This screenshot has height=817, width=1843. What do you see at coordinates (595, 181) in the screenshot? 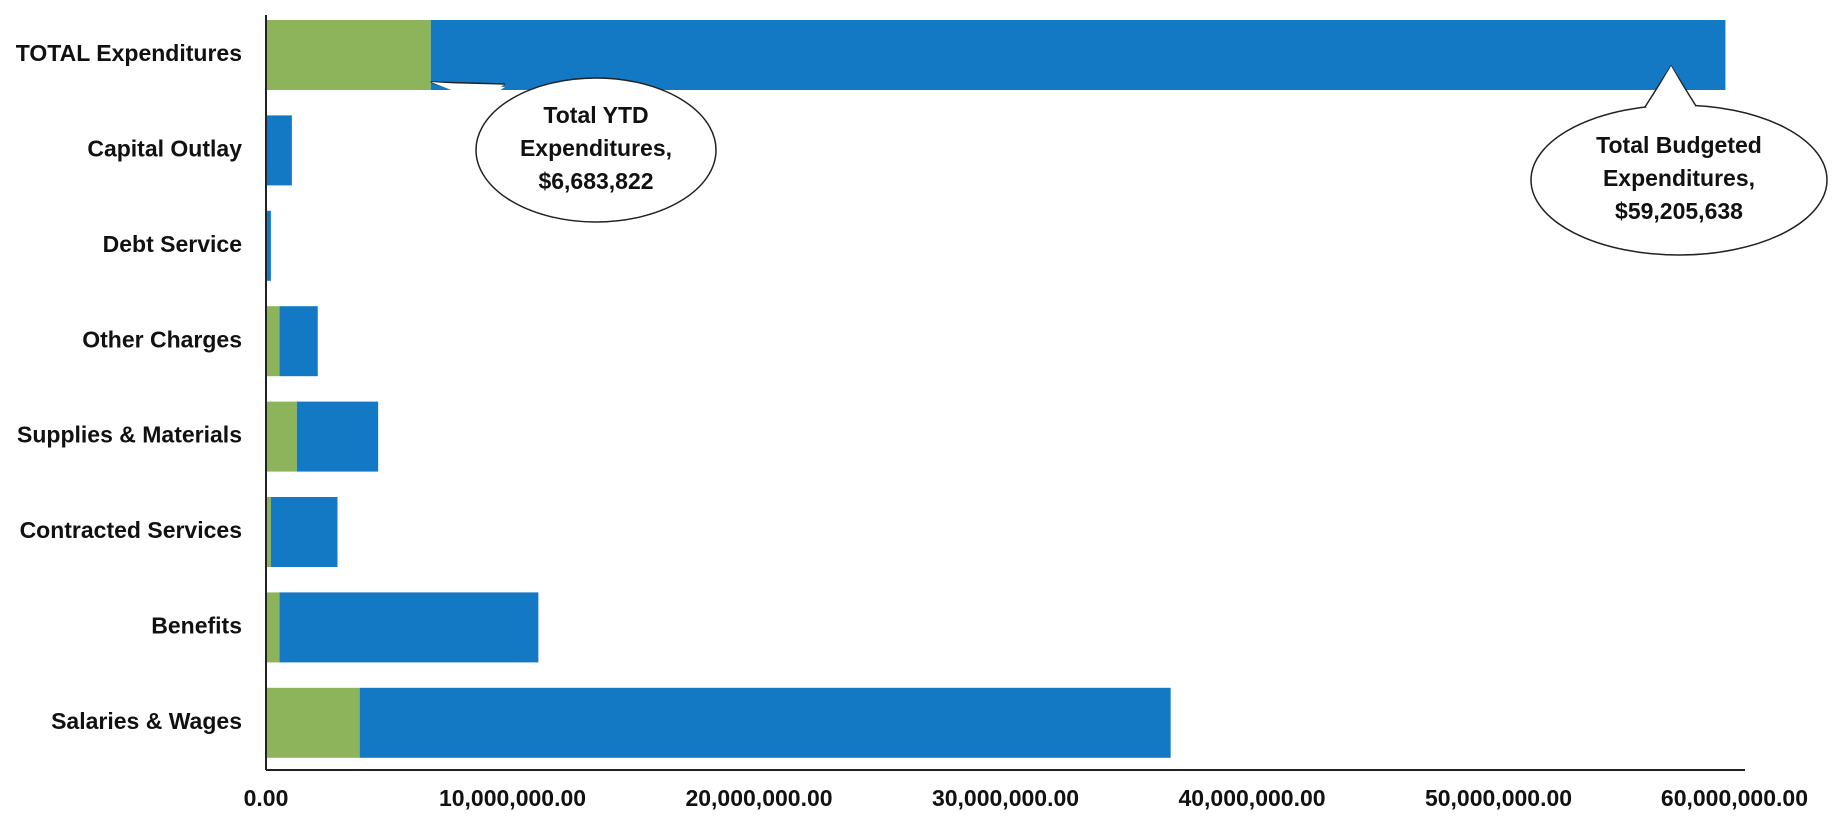
I see `callout-0-line-2: $6,683,822` at bounding box center [595, 181].